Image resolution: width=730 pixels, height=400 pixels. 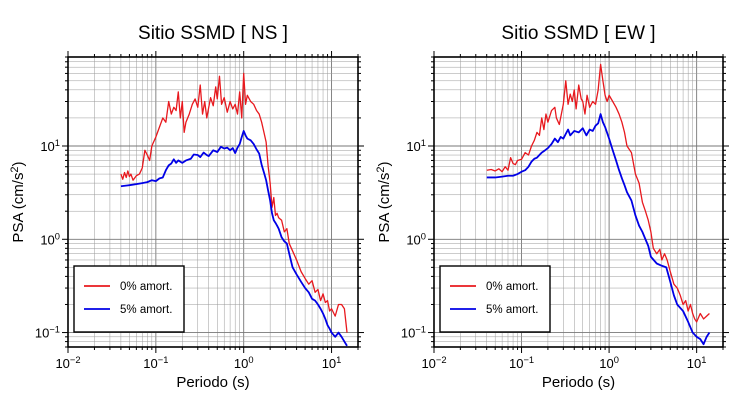 What do you see at coordinates (578, 33) in the screenshot?
I see `chart-title: Sitio SSMD [ EW ]` at bounding box center [578, 33].